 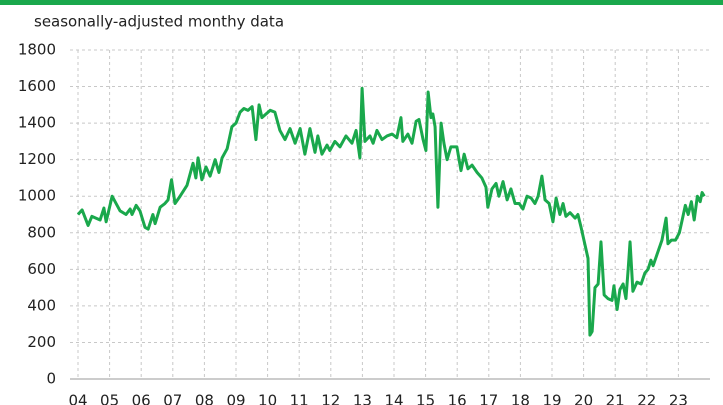 I want to click on y-tick-label: 1600, so click(x=37, y=86).